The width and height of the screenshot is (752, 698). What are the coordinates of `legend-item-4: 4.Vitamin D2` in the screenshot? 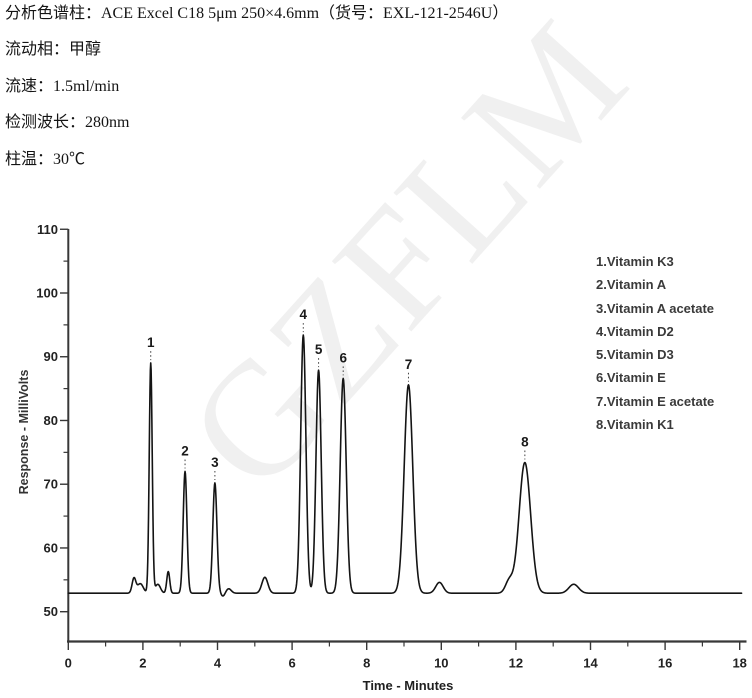 It's located at (635, 331).